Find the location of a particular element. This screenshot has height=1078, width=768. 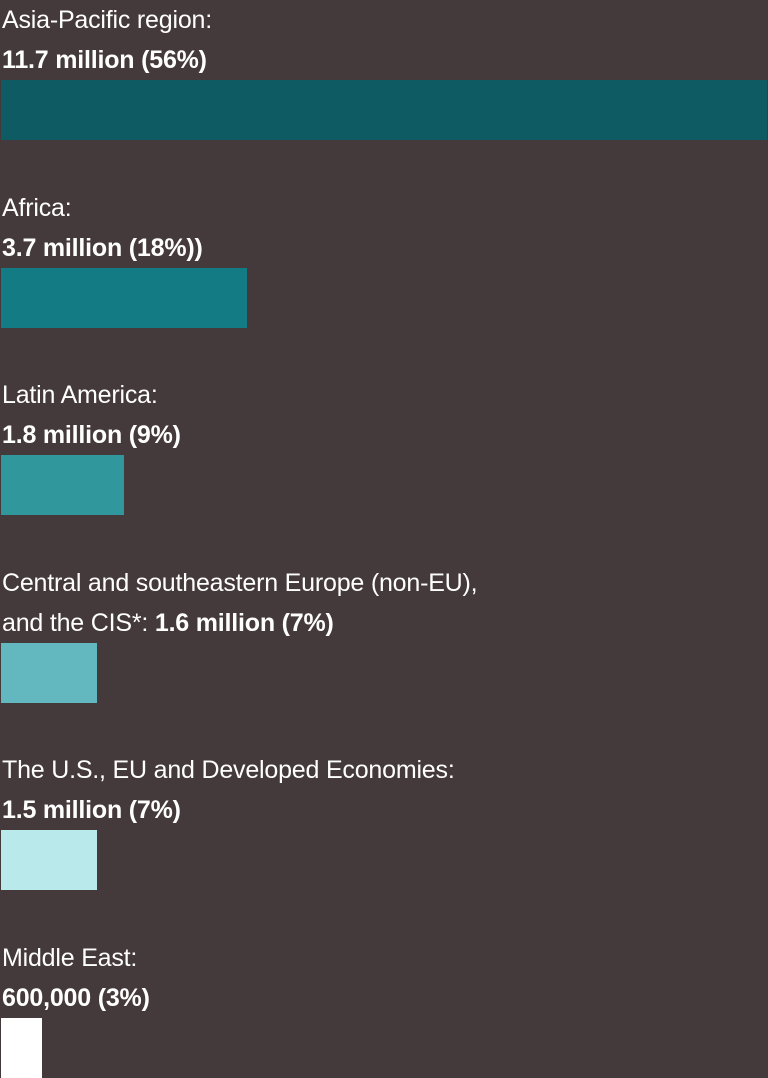

bar-label: Middle East: 600,000 (3%) is located at coordinates (76, 978).